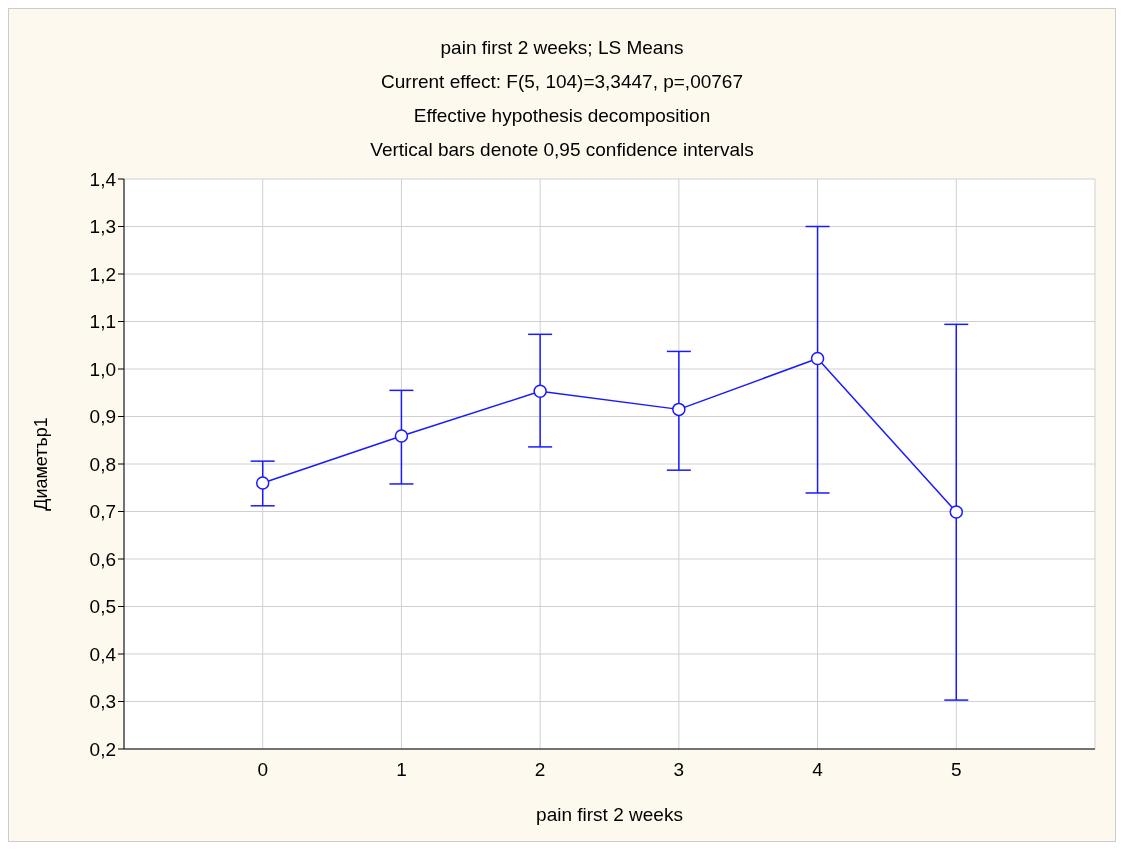  Describe the element at coordinates (102, 417) in the screenshot. I see `y-tick-label: 0,9` at that location.